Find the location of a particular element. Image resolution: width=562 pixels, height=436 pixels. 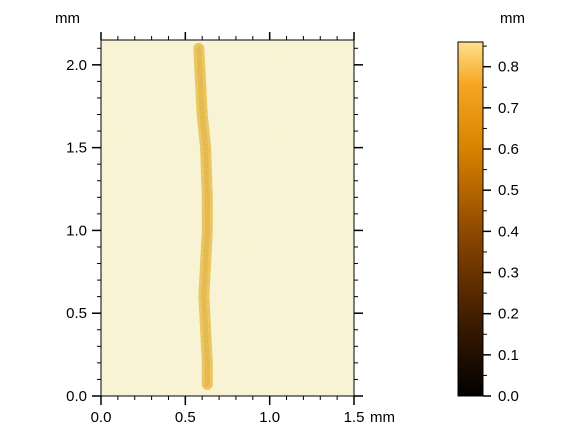

colorbar-tick-label: 0.3 is located at coordinates (508, 273).